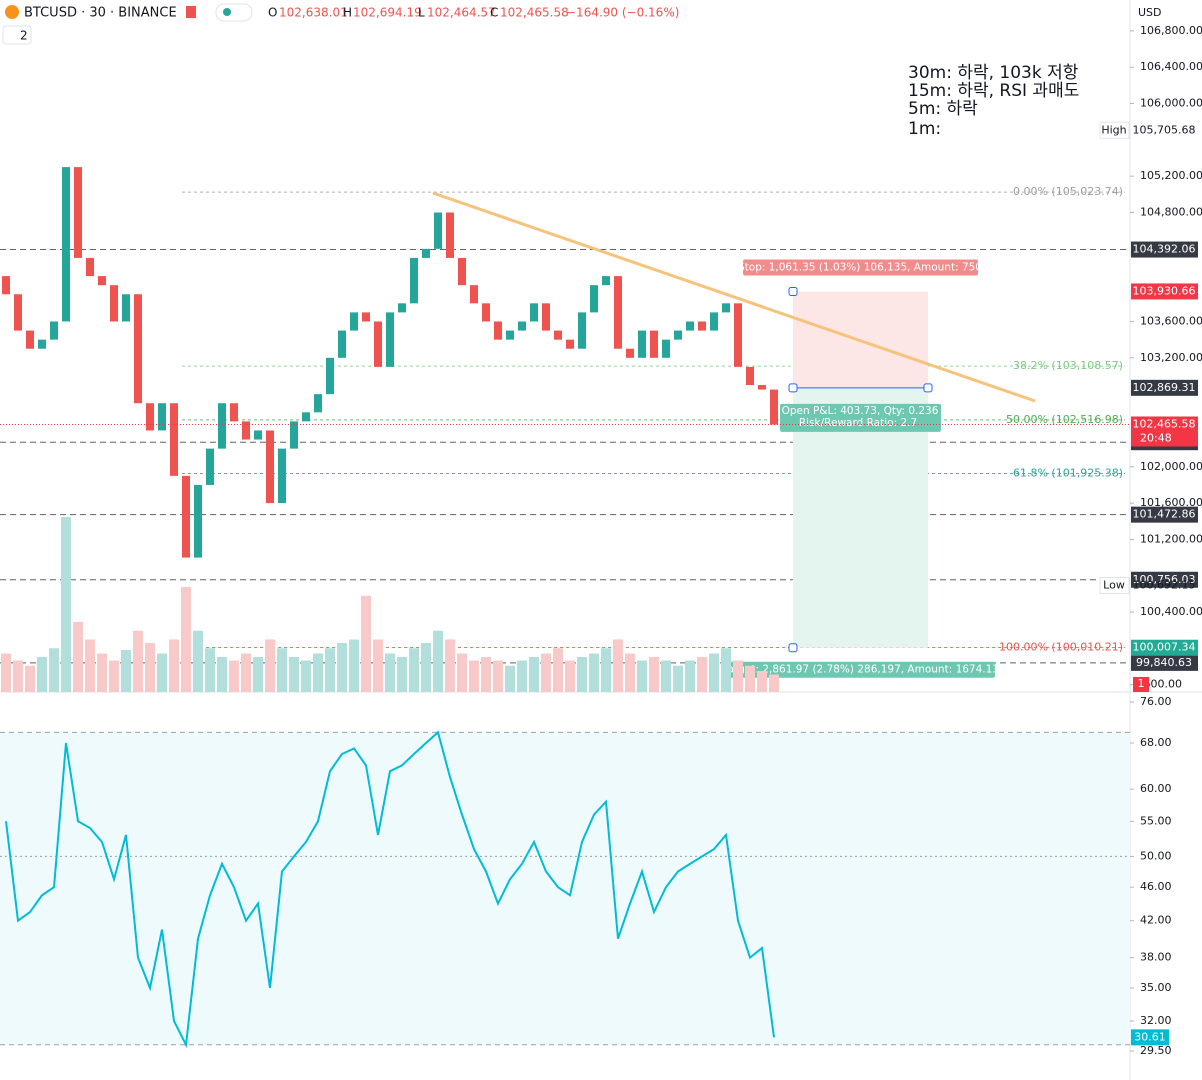 This screenshot has width=1202, height=1080. What do you see at coordinates (1156, 1050) in the screenshot?
I see `y-tick-label: 29.50` at bounding box center [1156, 1050].